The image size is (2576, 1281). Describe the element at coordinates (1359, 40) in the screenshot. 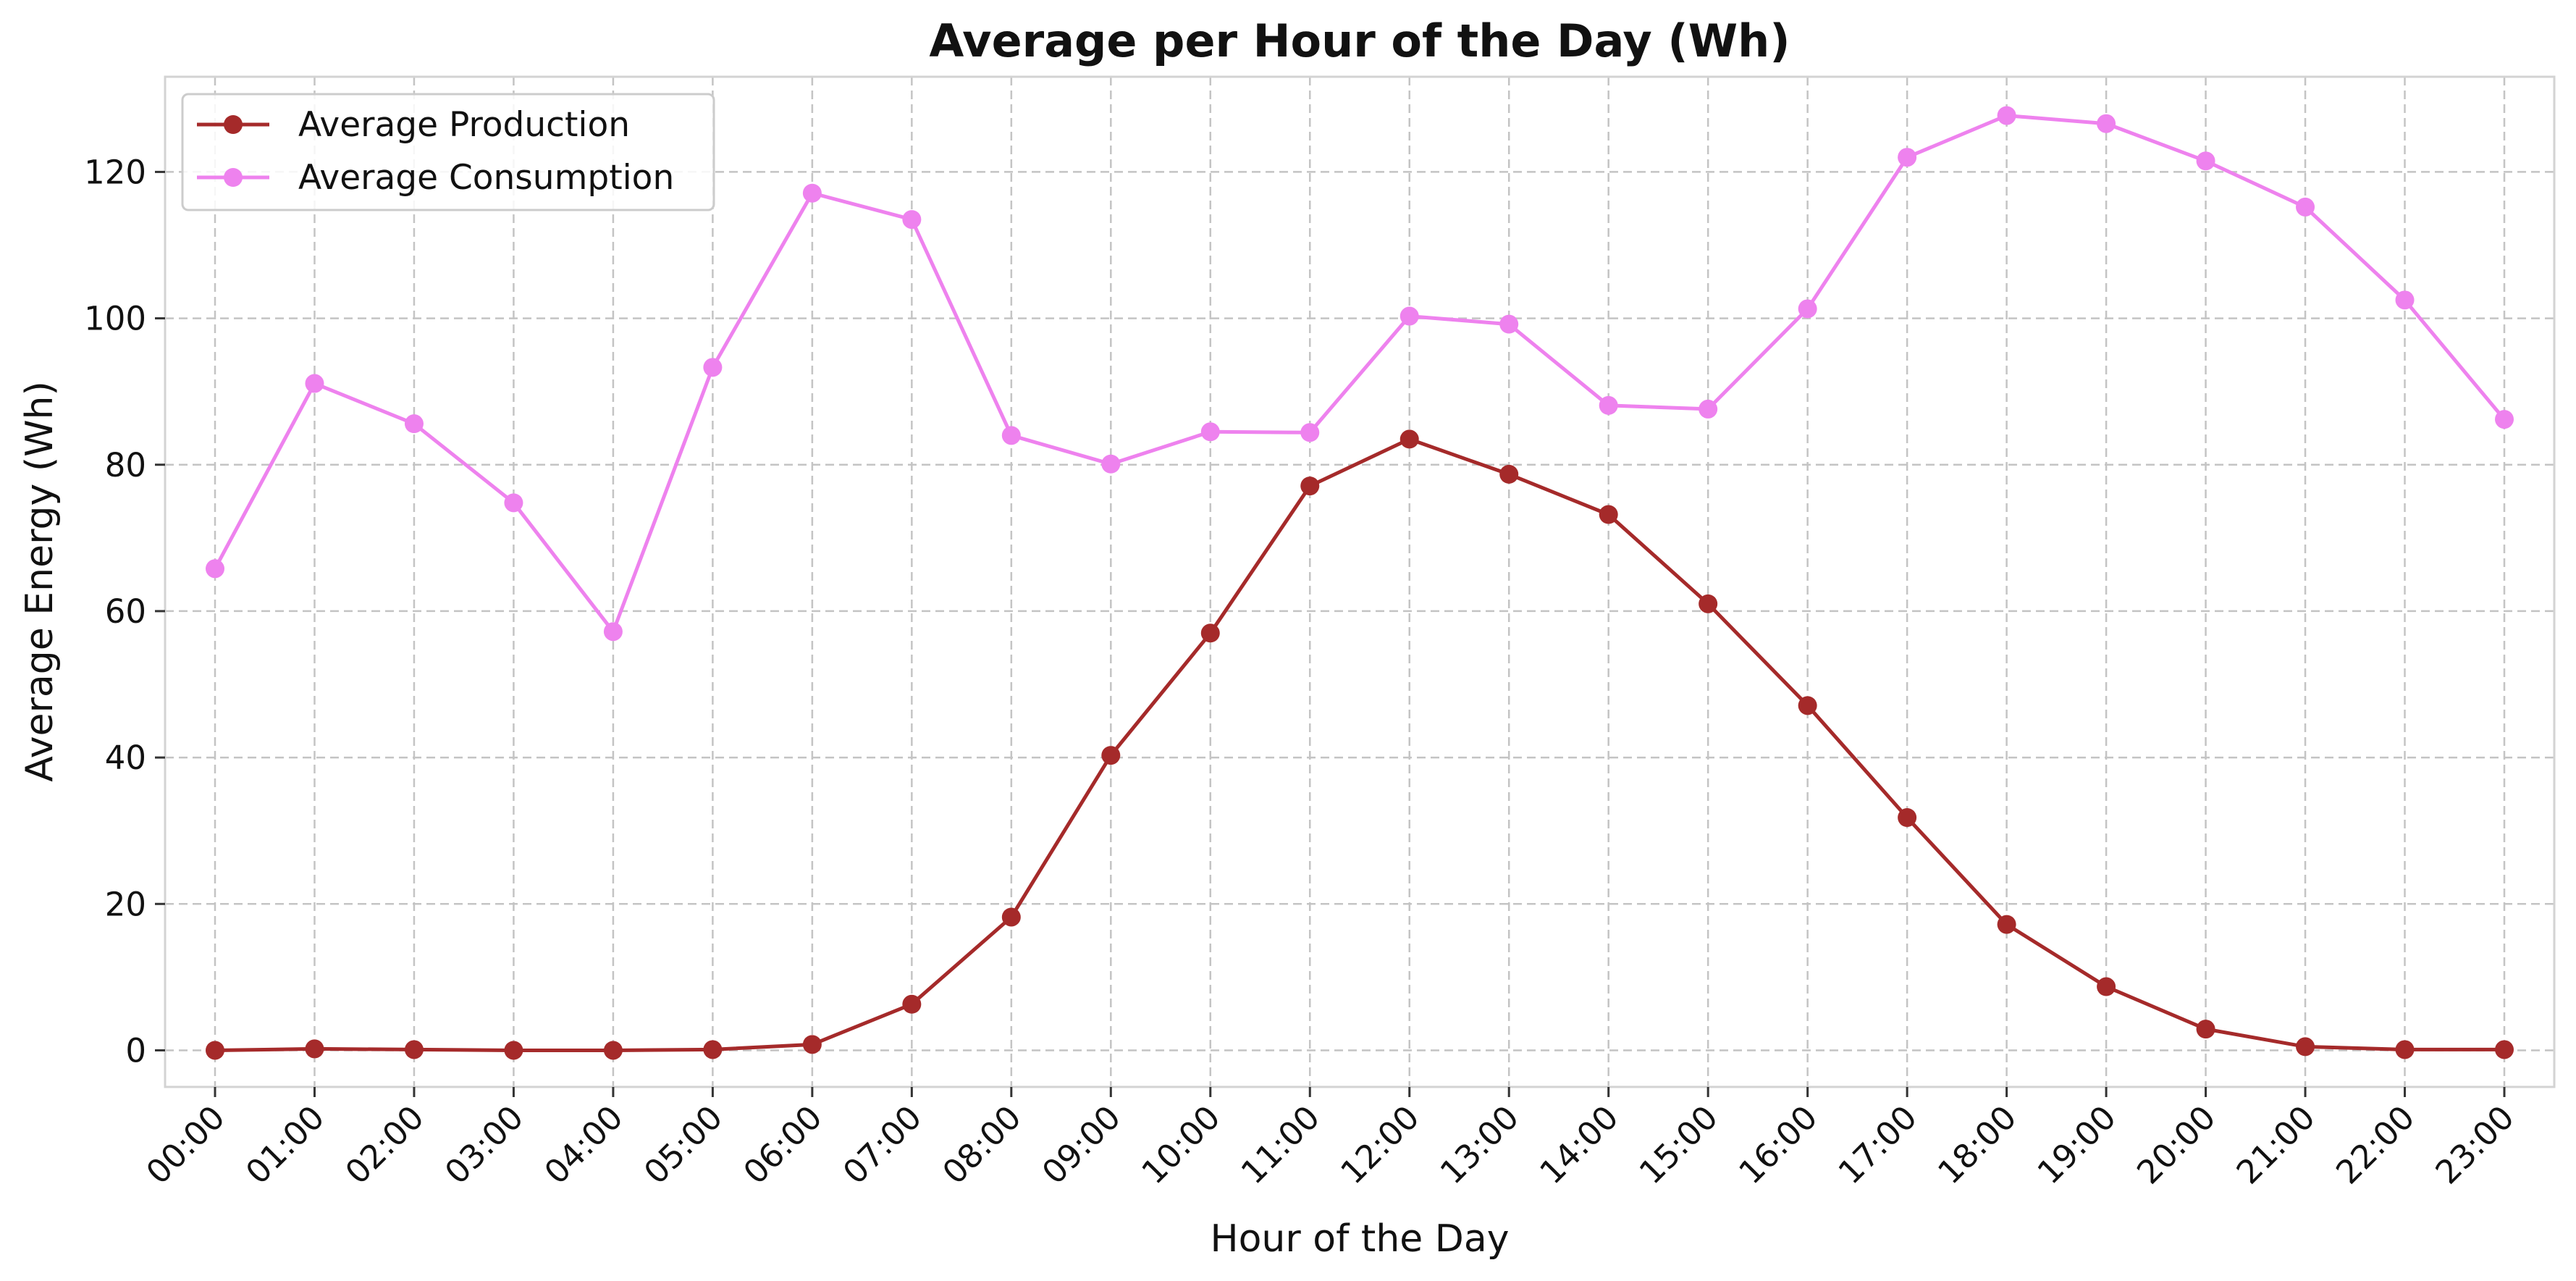

I see `chart-title: Average per Hour of the Day (Wh)` at that location.